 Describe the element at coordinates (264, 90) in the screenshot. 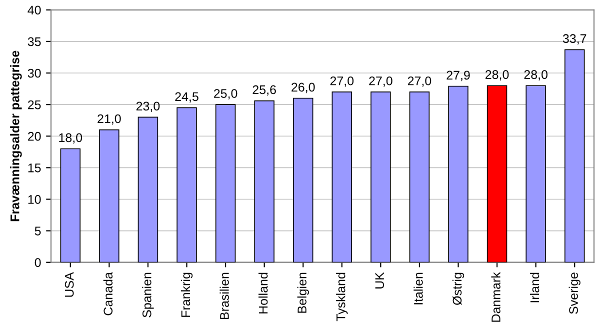

I see `data-label: 25,6` at that location.